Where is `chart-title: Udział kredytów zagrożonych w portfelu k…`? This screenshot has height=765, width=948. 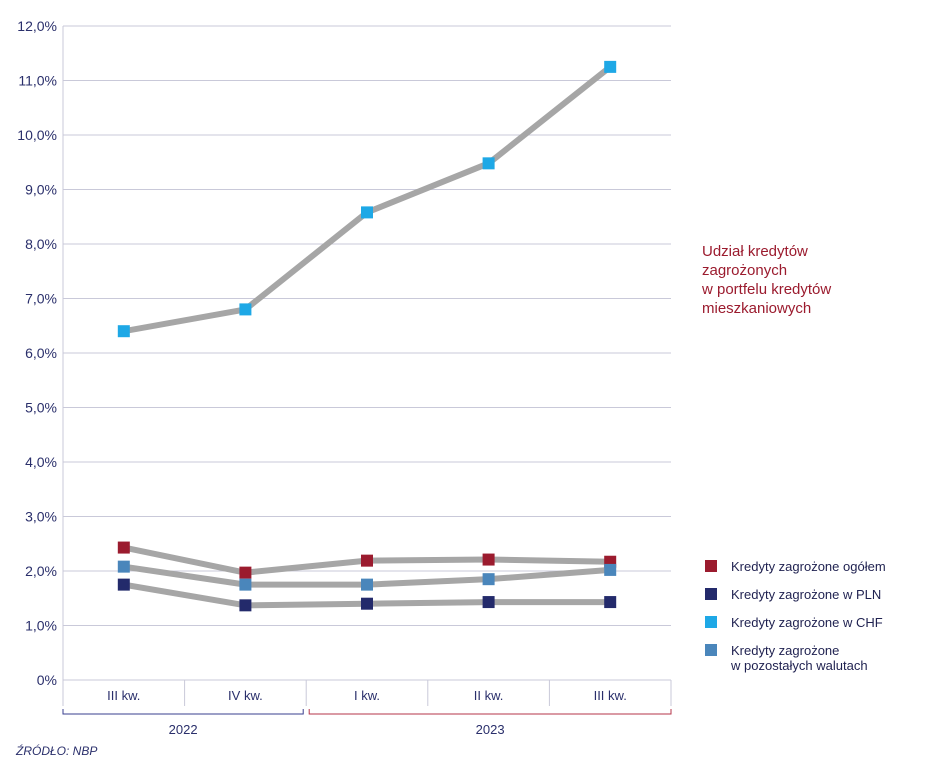
chart-title: Udział kredytów zagrożonych w portfelu k… is located at coordinates (802, 280).